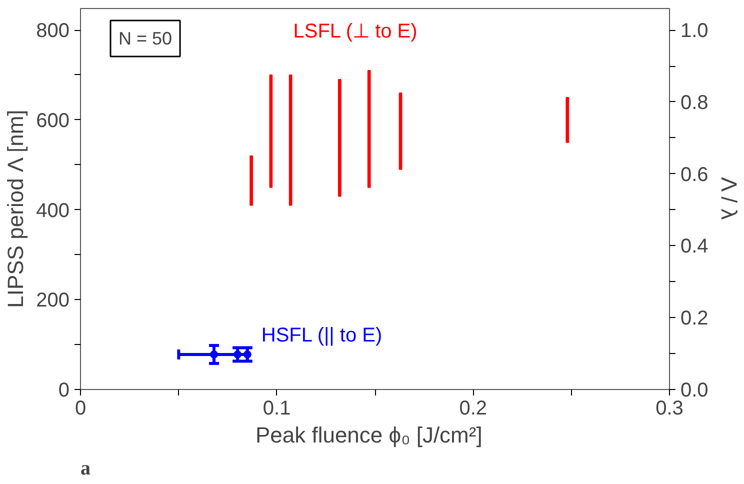  What do you see at coordinates (694, 391) in the screenshot?
I see `y2-tick-label: 0.0` at bounding box center [694, 391].